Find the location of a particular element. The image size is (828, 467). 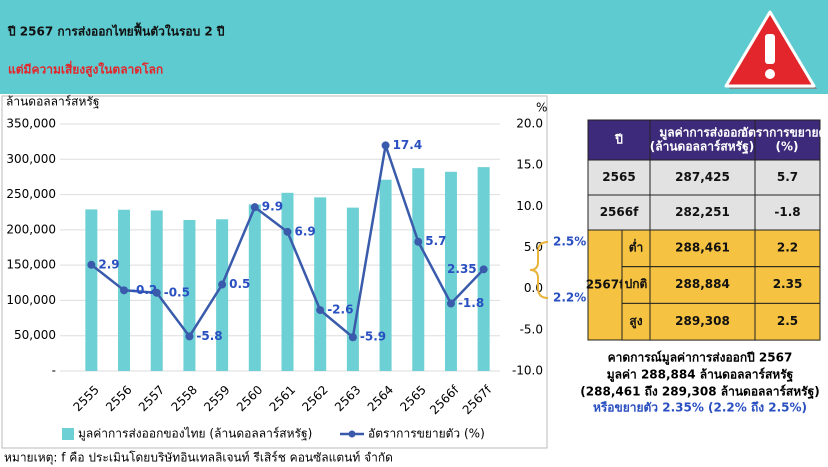

table-text: 288,884 is located at coordinates (702, 284).